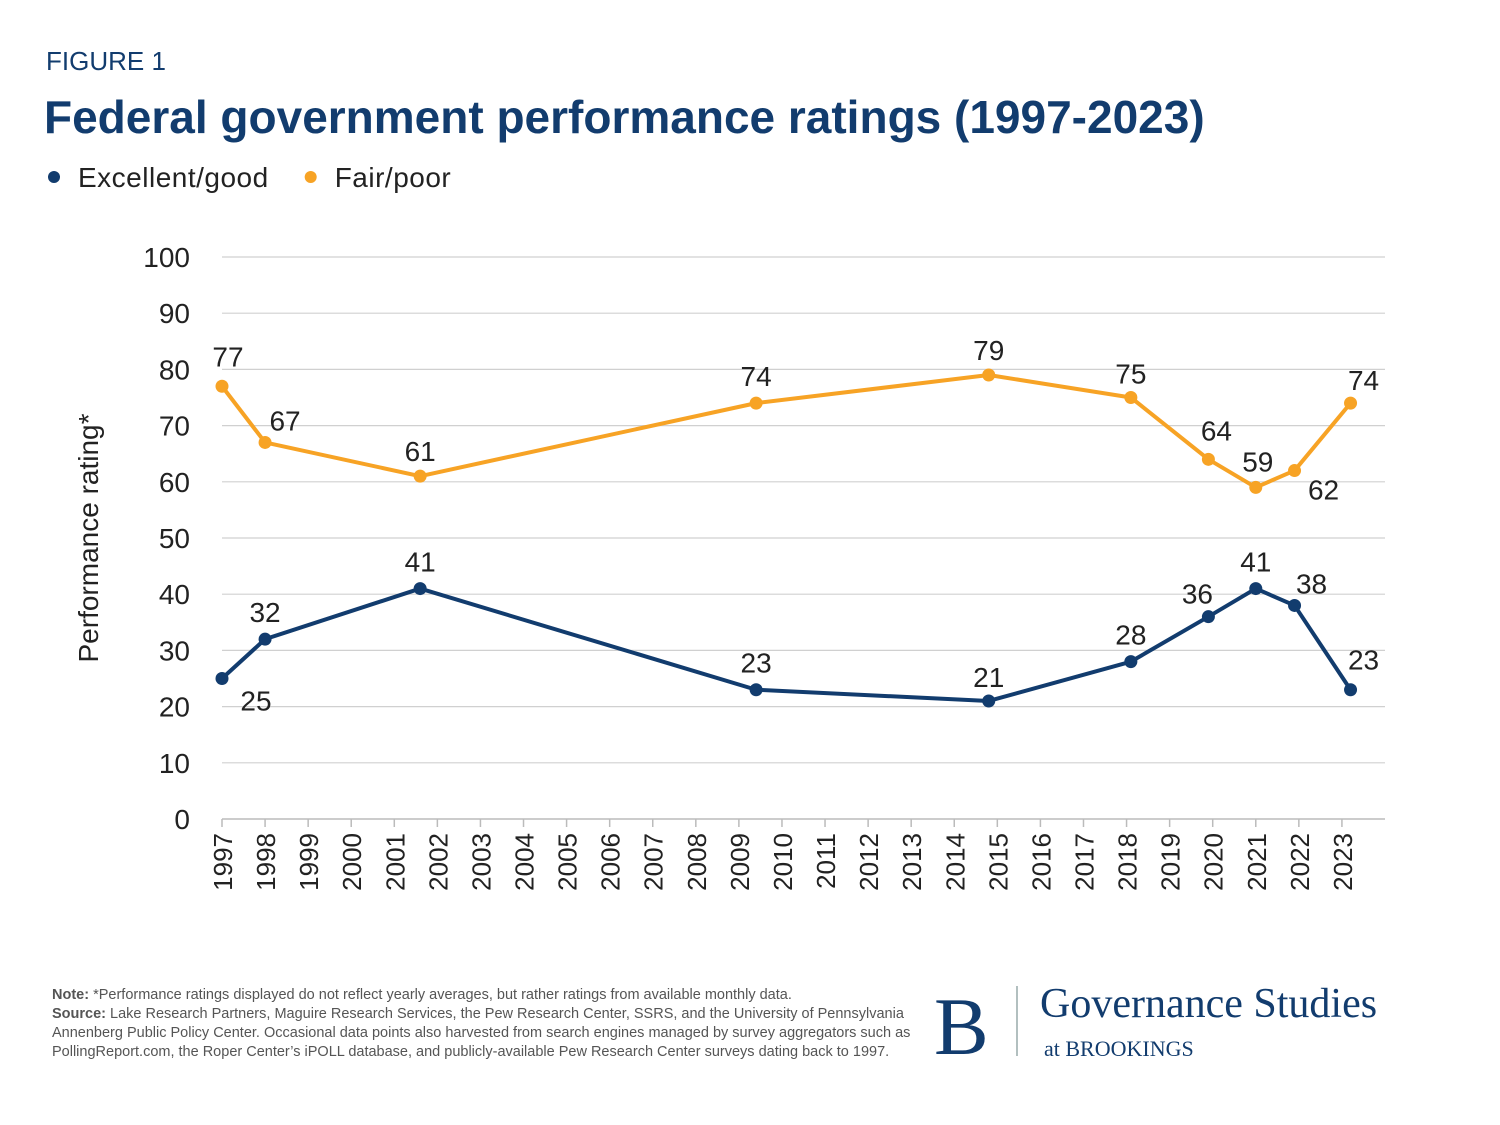  What do you see at coordinates (525, 862) in the screenshot?
I see `x-tick-label: 2004` at bounding box center [525, 862].